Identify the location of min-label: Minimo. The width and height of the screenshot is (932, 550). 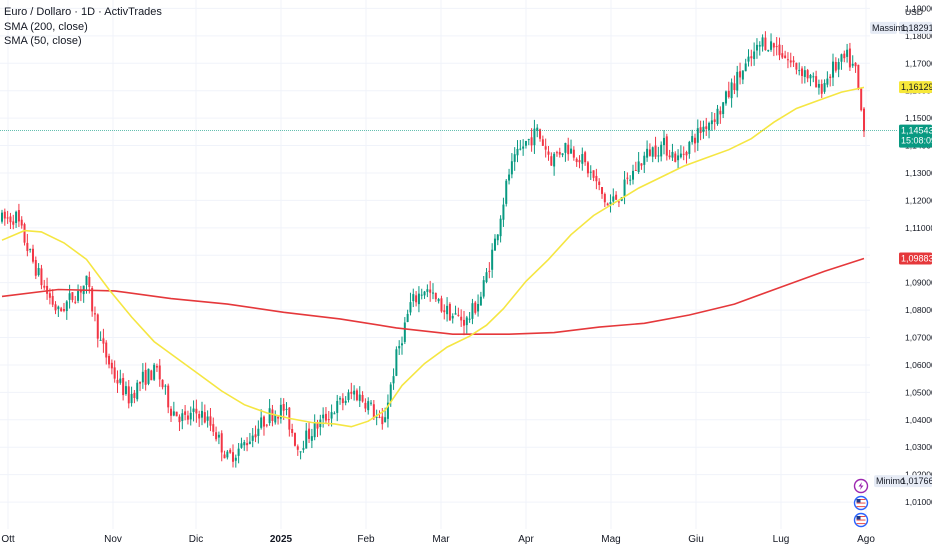
(889, 481).